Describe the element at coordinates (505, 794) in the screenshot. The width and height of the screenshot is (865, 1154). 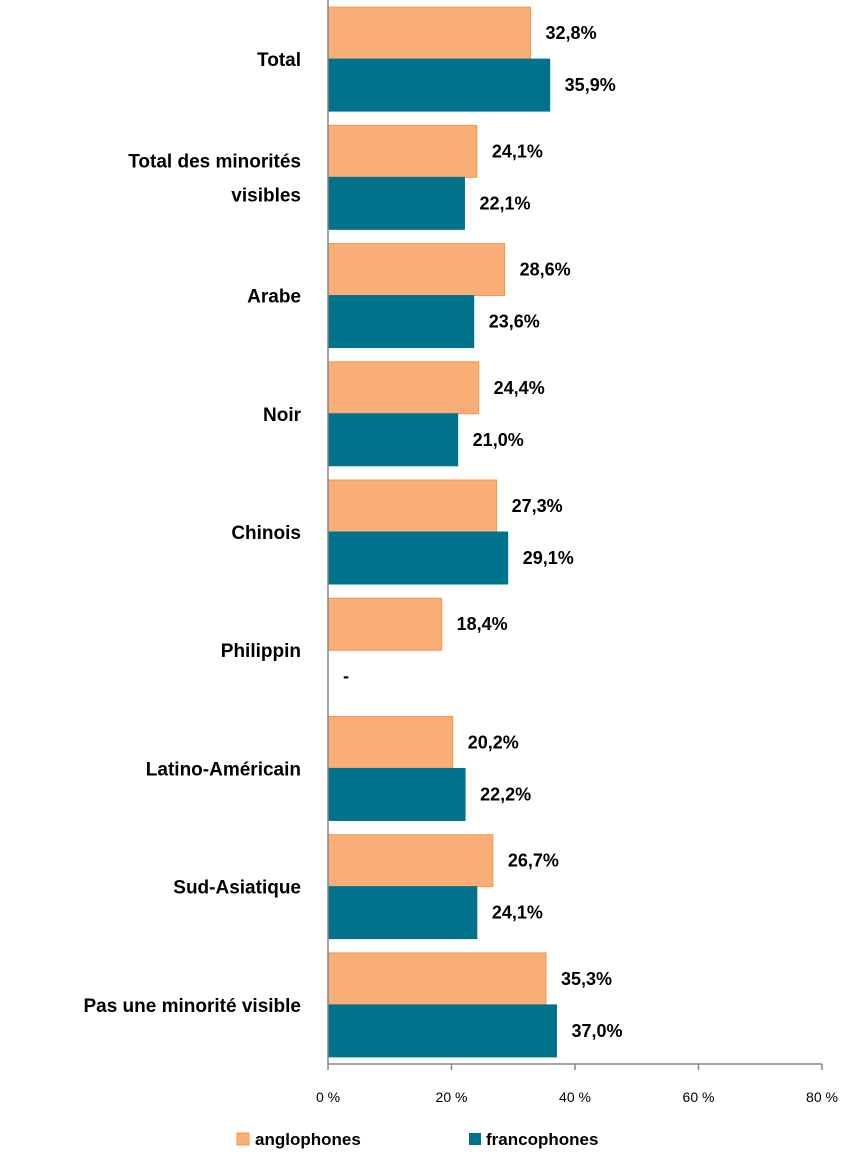
I see `value-label-francophones-6: 22,2%` at that location.